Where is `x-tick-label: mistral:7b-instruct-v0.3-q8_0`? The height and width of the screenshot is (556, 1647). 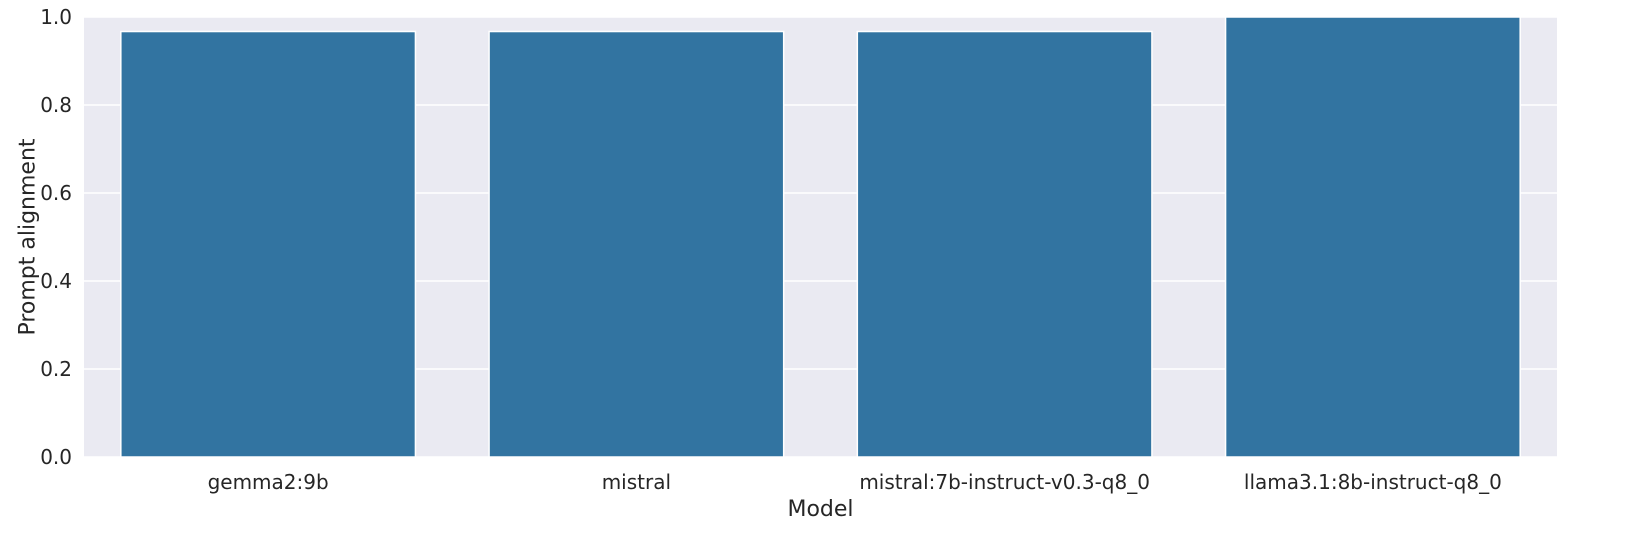 x-tick-label: mistral:7b-instruct-v0.3-q8_0 is located at coordinates (1004, 482).